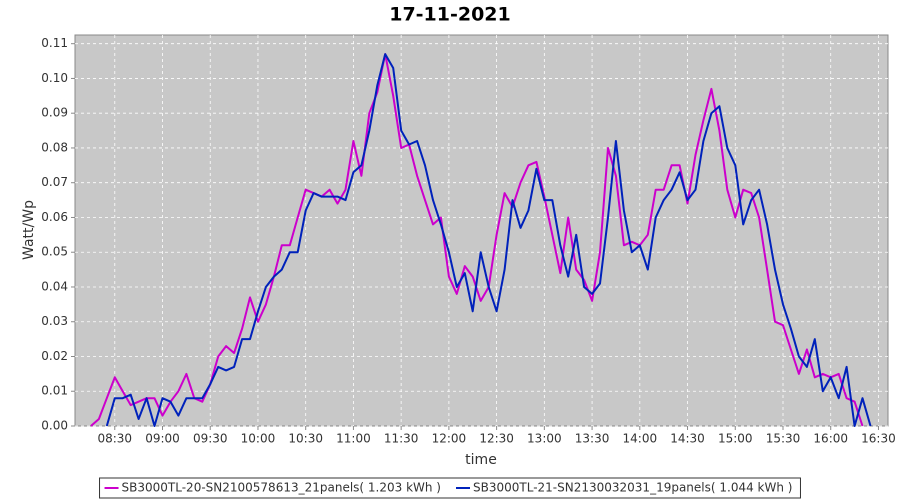 The height and width of the screenshot is (500, 900). I want to click on x-tick-label: 11:00, so click(353, 439).